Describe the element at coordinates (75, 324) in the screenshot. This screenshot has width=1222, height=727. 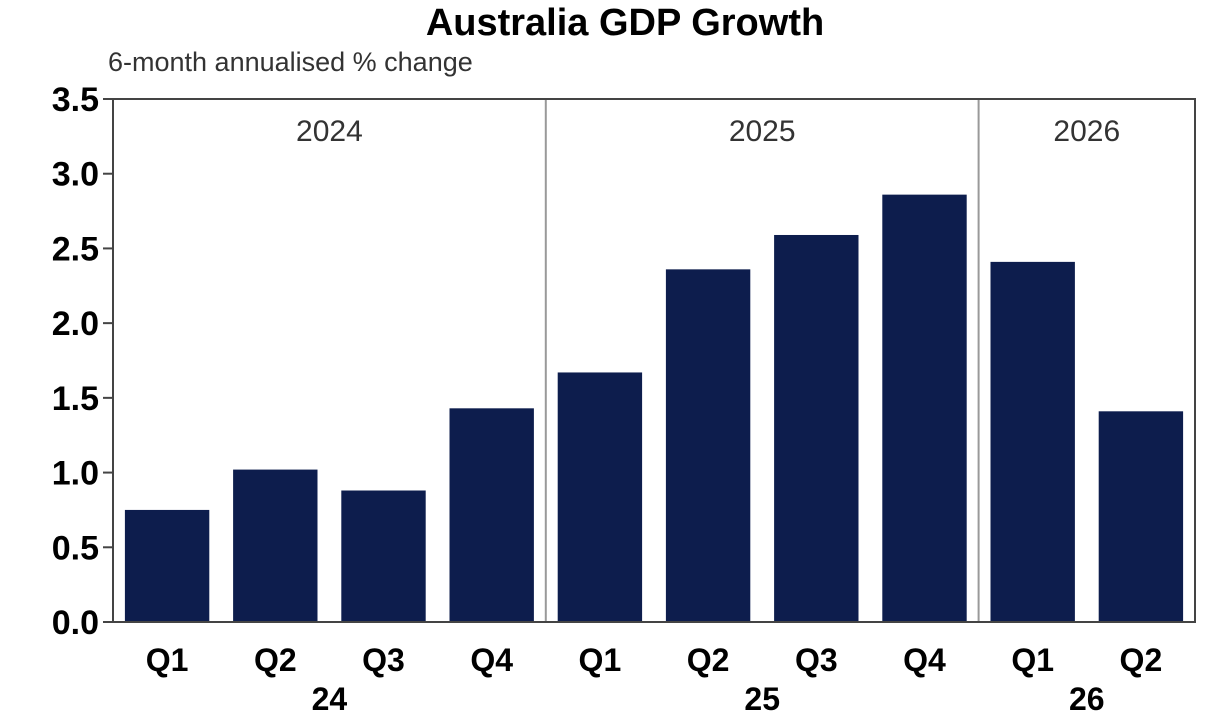
I see `y-tick-label: 2.0` at that location.